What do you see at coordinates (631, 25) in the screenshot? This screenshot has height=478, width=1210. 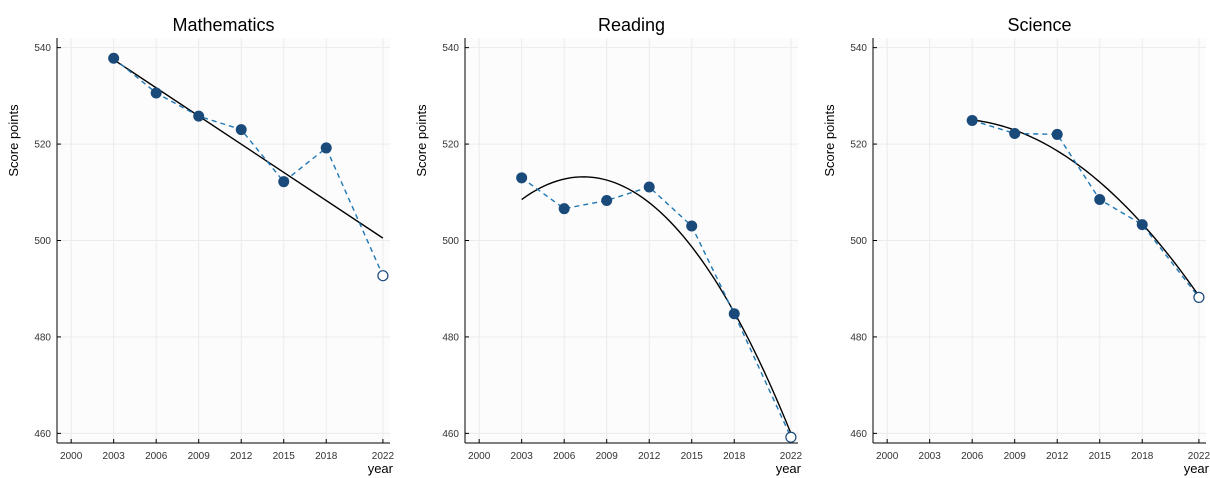 I see `chart-title: Reading` at bounding box center [631, 25].